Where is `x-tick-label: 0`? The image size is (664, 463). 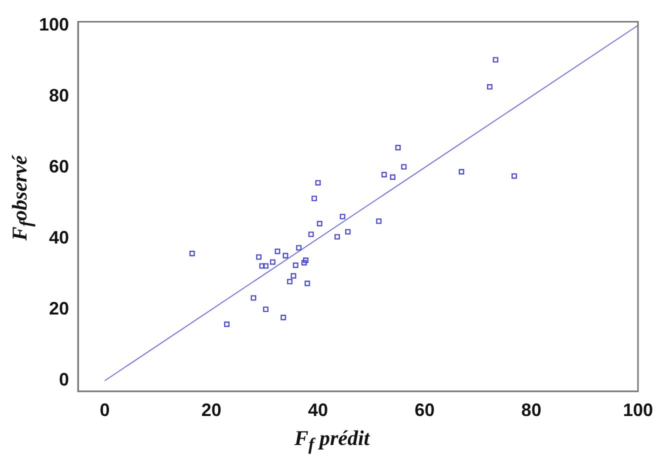
x-tick-label: 0 is located at coordinates (105, 410).